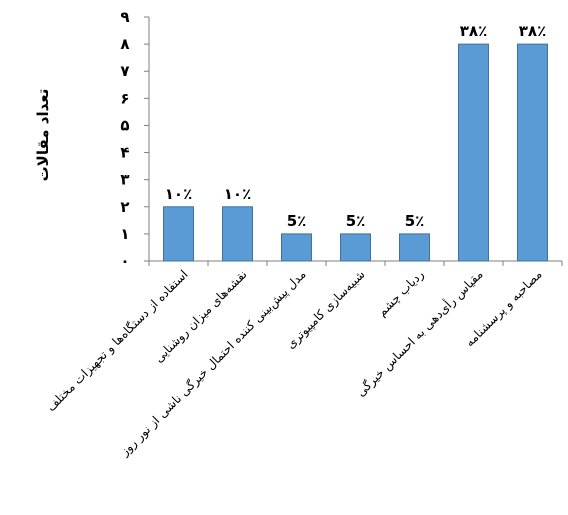  I want to click on y-tick-label: ٨, so click(124, 44).